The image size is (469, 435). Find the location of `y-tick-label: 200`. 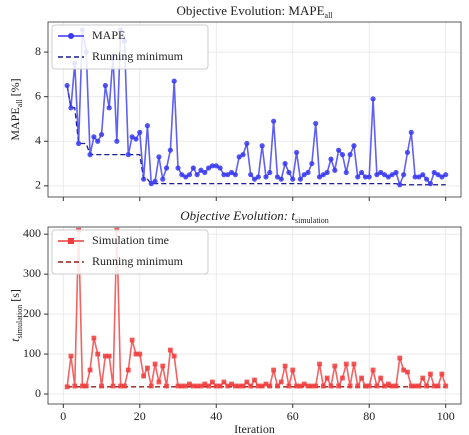

y-tick-label: 200 is located at coordinates (32, 313).